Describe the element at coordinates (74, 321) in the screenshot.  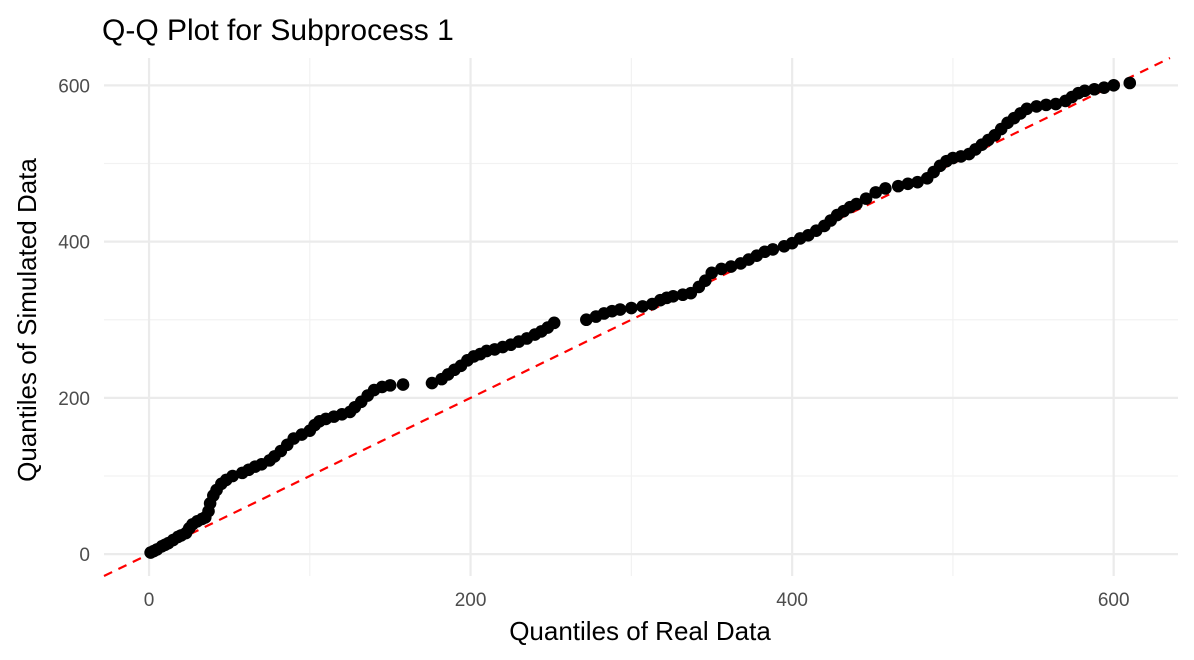
I see `y-axis-ticks: 0 200 400 600` at that location.